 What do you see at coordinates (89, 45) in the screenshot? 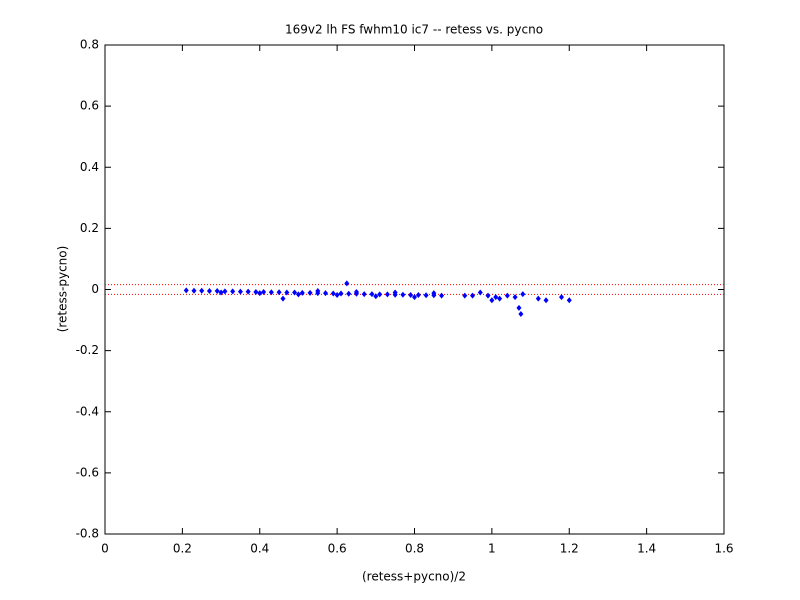
I see `y-tick-label: 0.8` at bounding box center [89, 45].